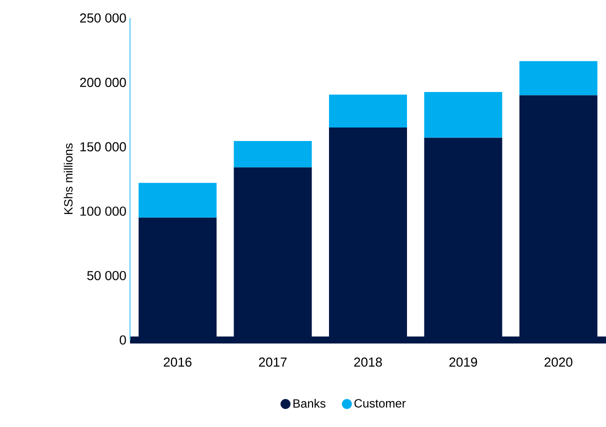 This screenshot has width=606, height=427. I want to click on x-tick-label: 2016, so click(178, 362).